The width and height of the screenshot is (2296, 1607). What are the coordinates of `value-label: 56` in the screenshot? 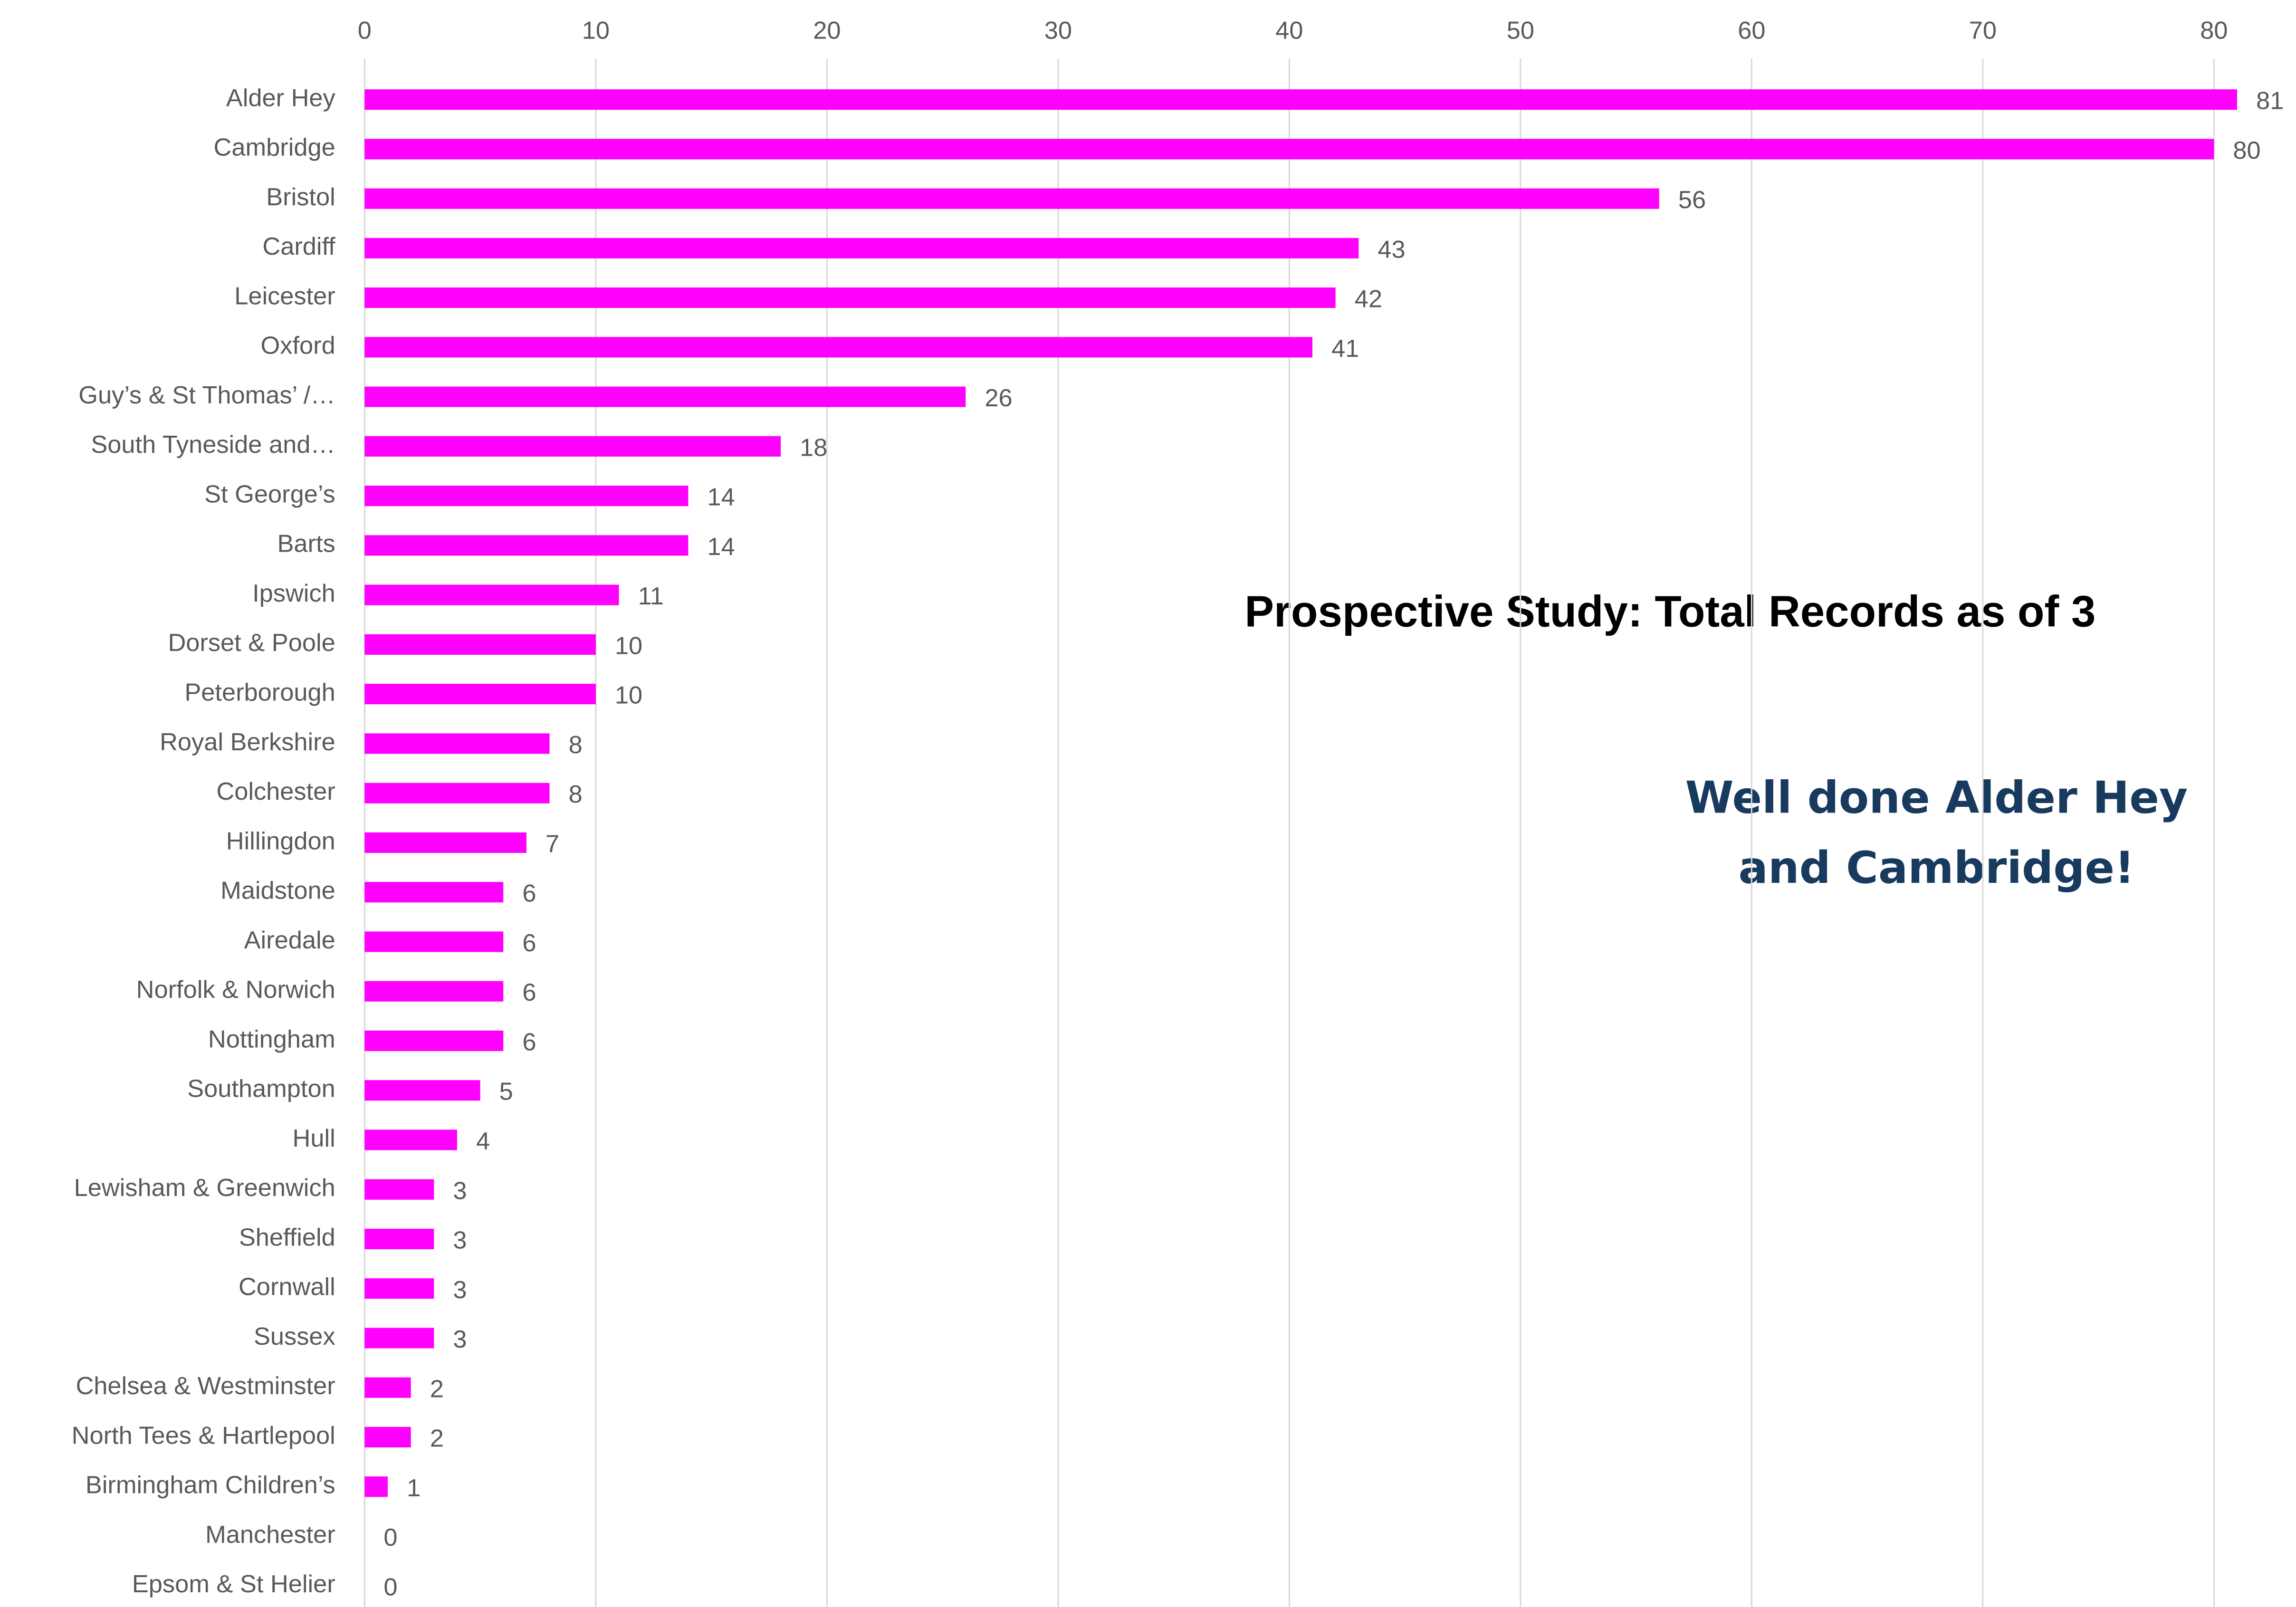 It's located at (1692, 200).